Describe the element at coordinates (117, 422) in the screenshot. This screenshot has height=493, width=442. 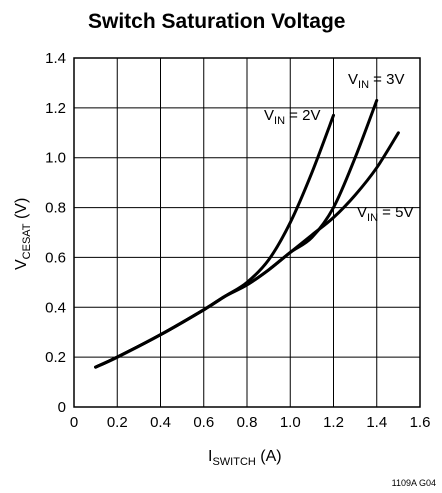
I see `x-tick-label: 0.2` at that location.